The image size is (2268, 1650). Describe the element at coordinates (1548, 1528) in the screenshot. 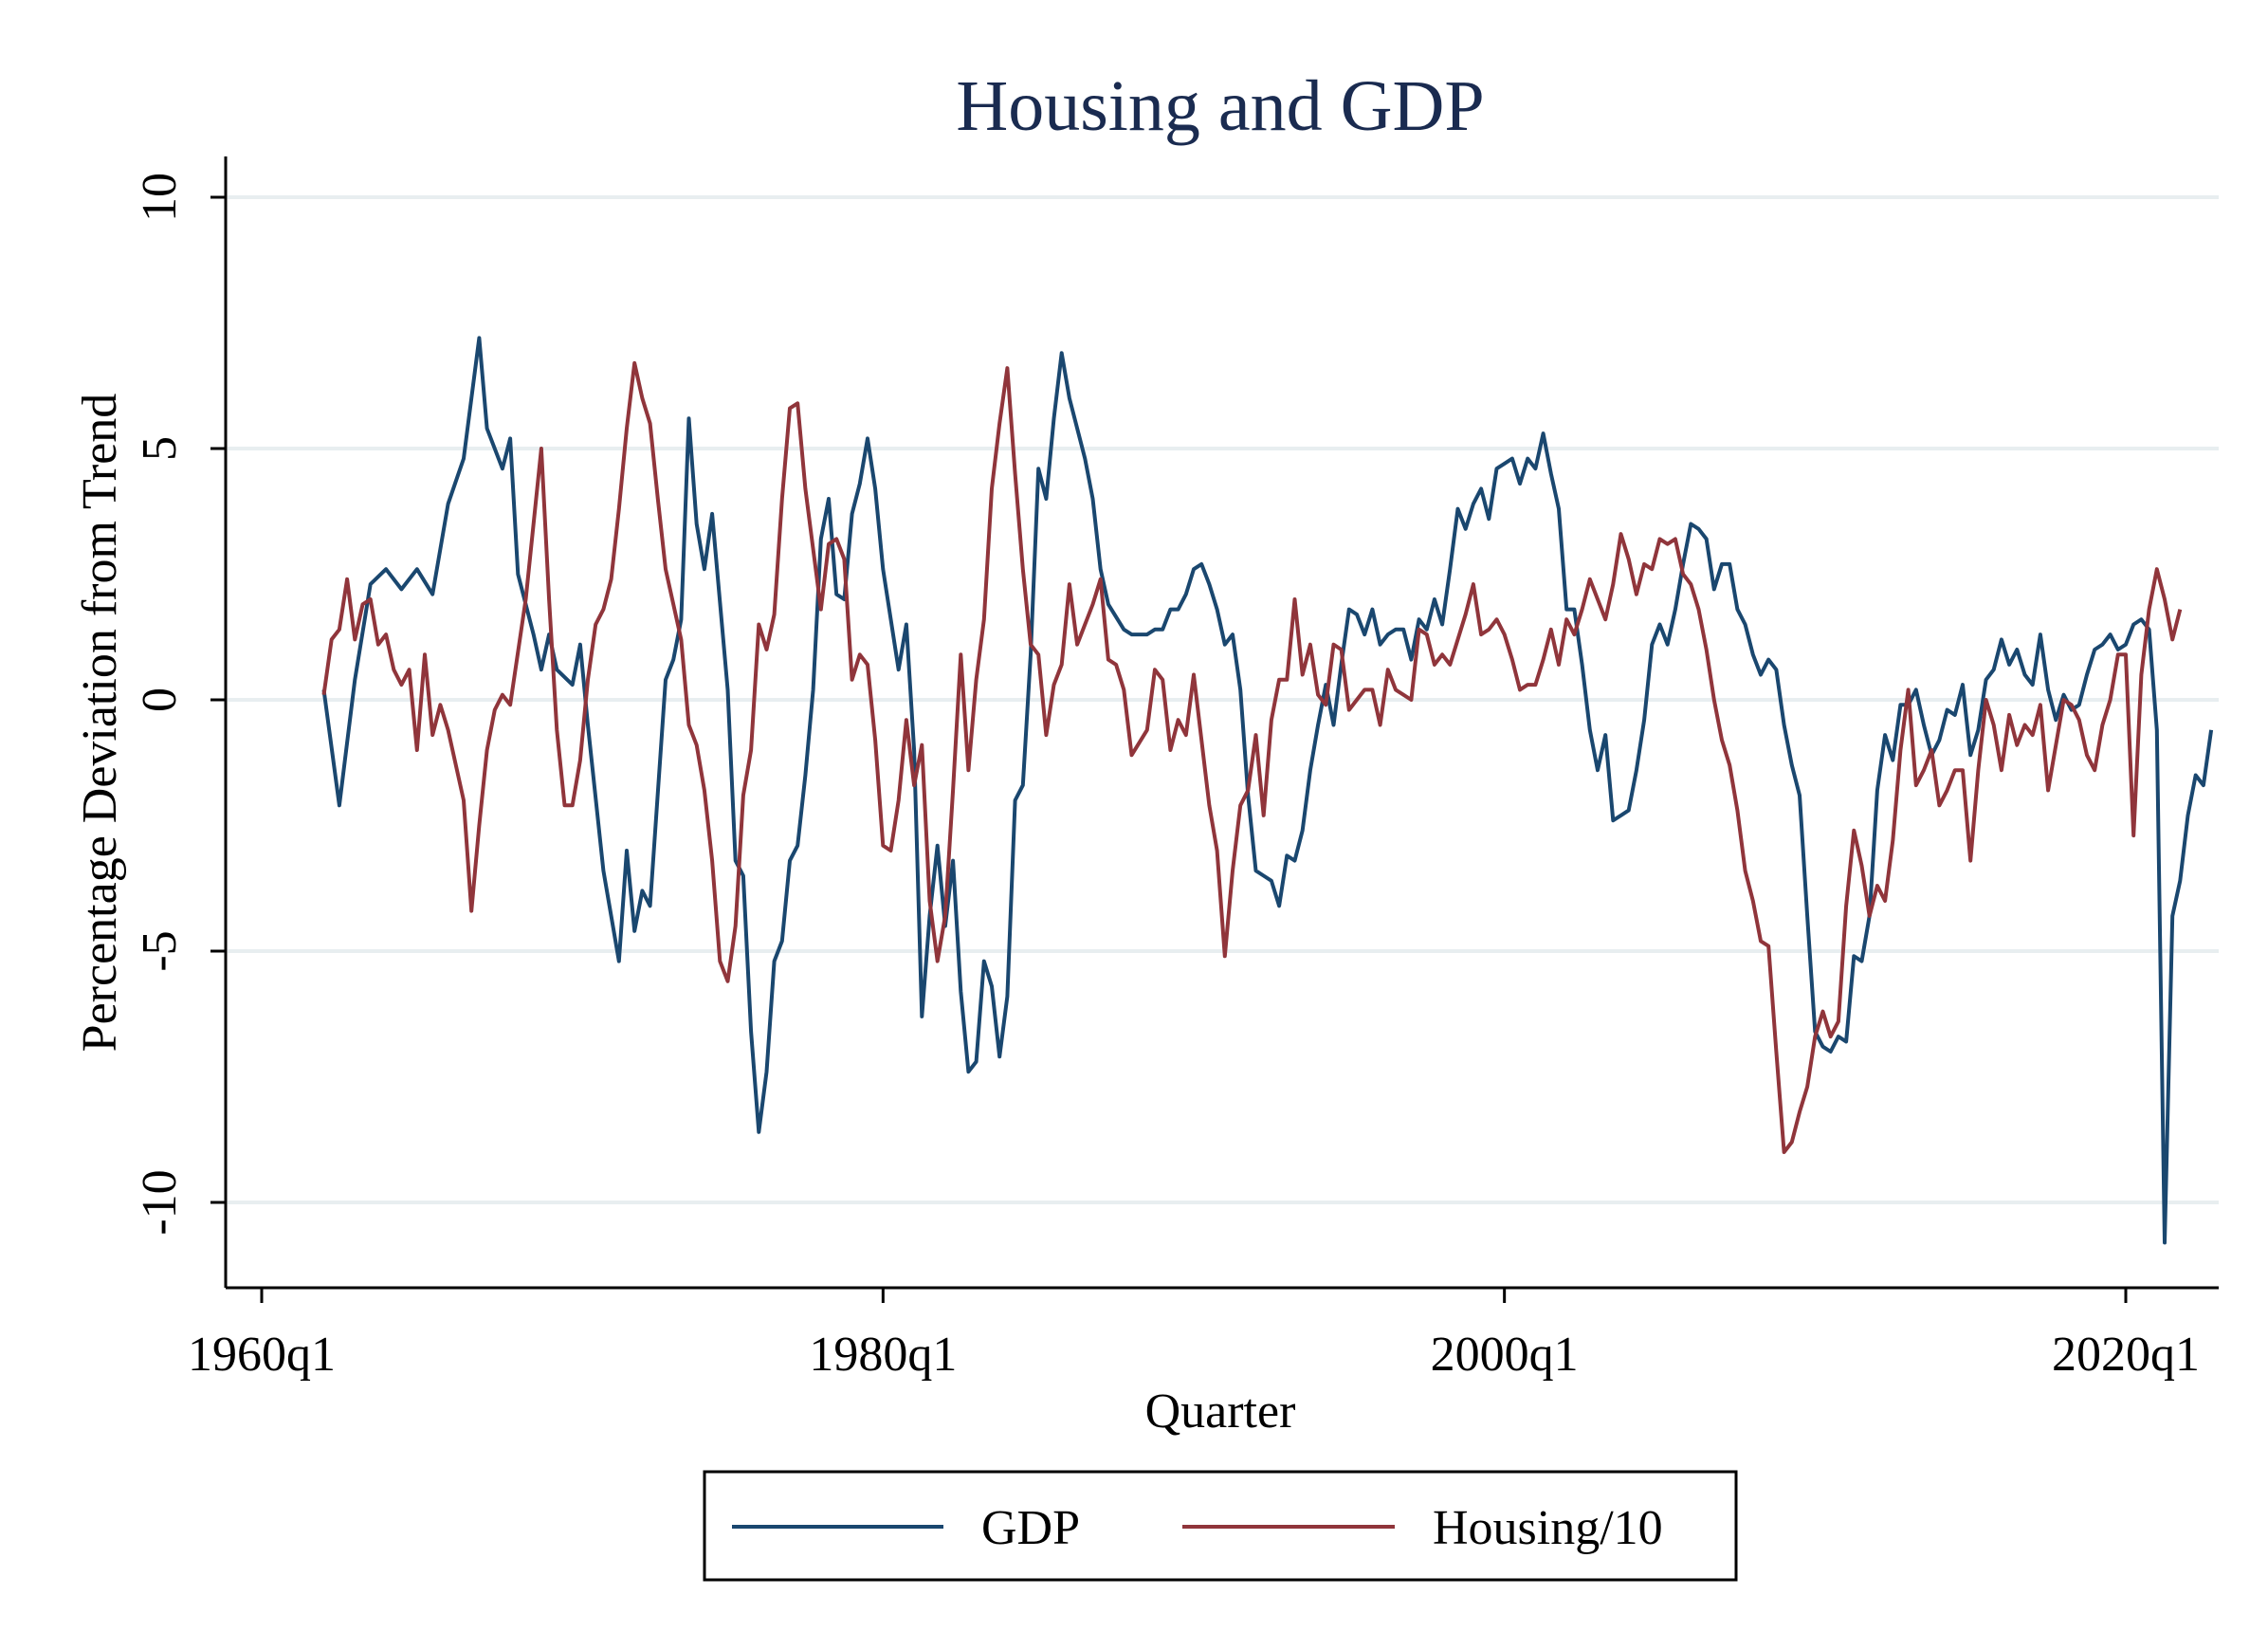

I see `legend-label-housing: Housing/10` at that location.